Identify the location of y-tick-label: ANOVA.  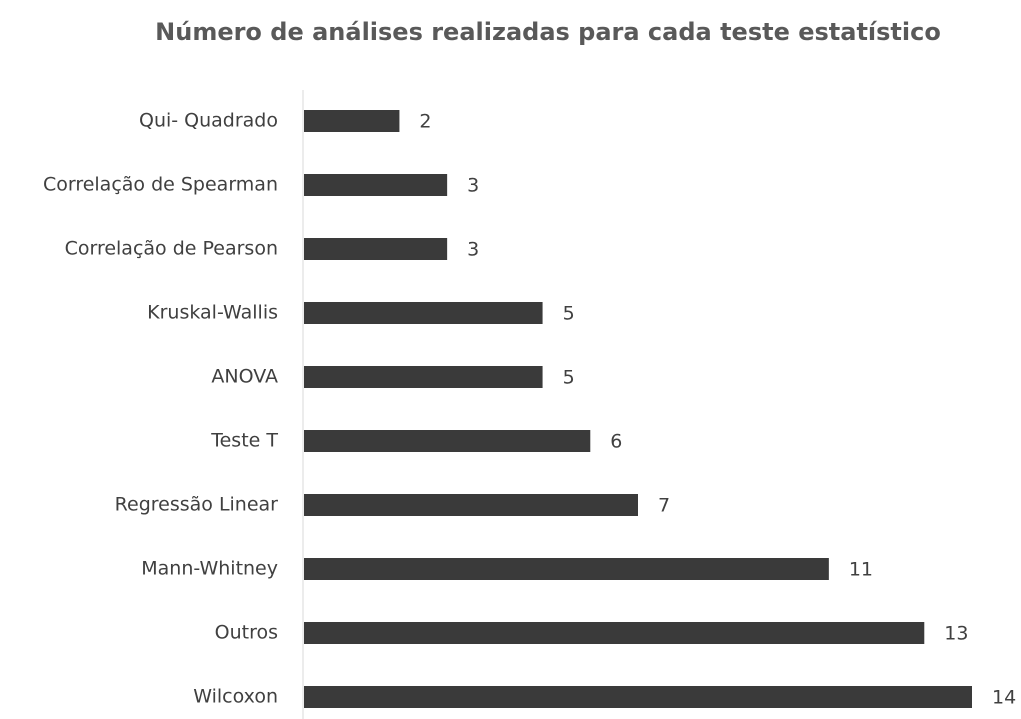
(244, 377).